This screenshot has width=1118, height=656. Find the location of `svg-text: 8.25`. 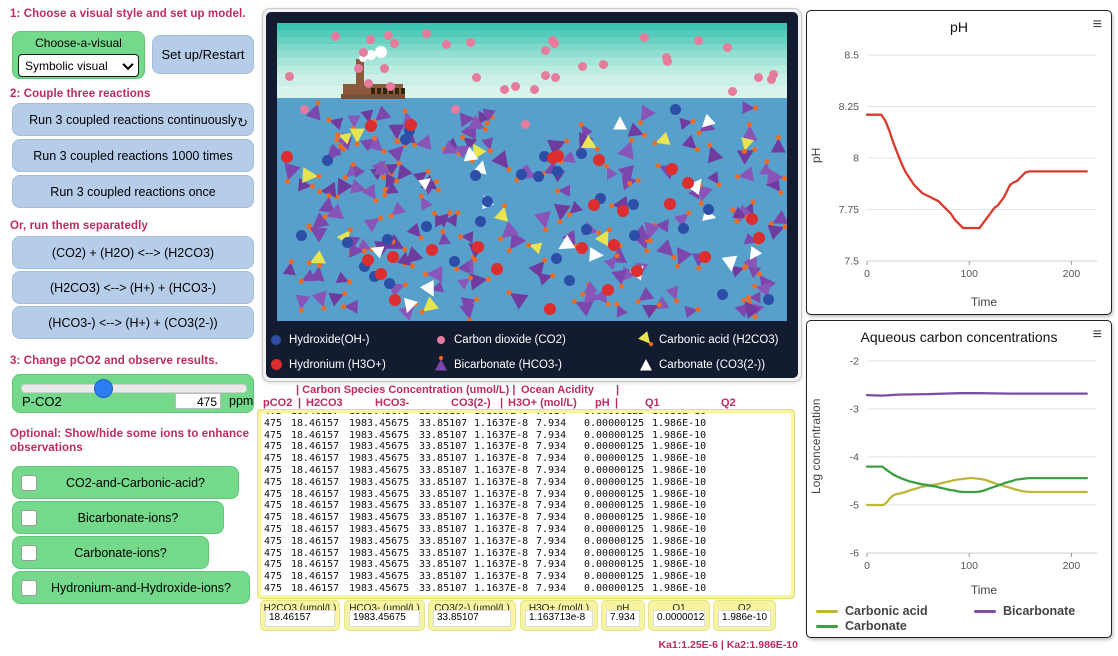

svg-text: 8.25 is located at coordinates (849, 107).